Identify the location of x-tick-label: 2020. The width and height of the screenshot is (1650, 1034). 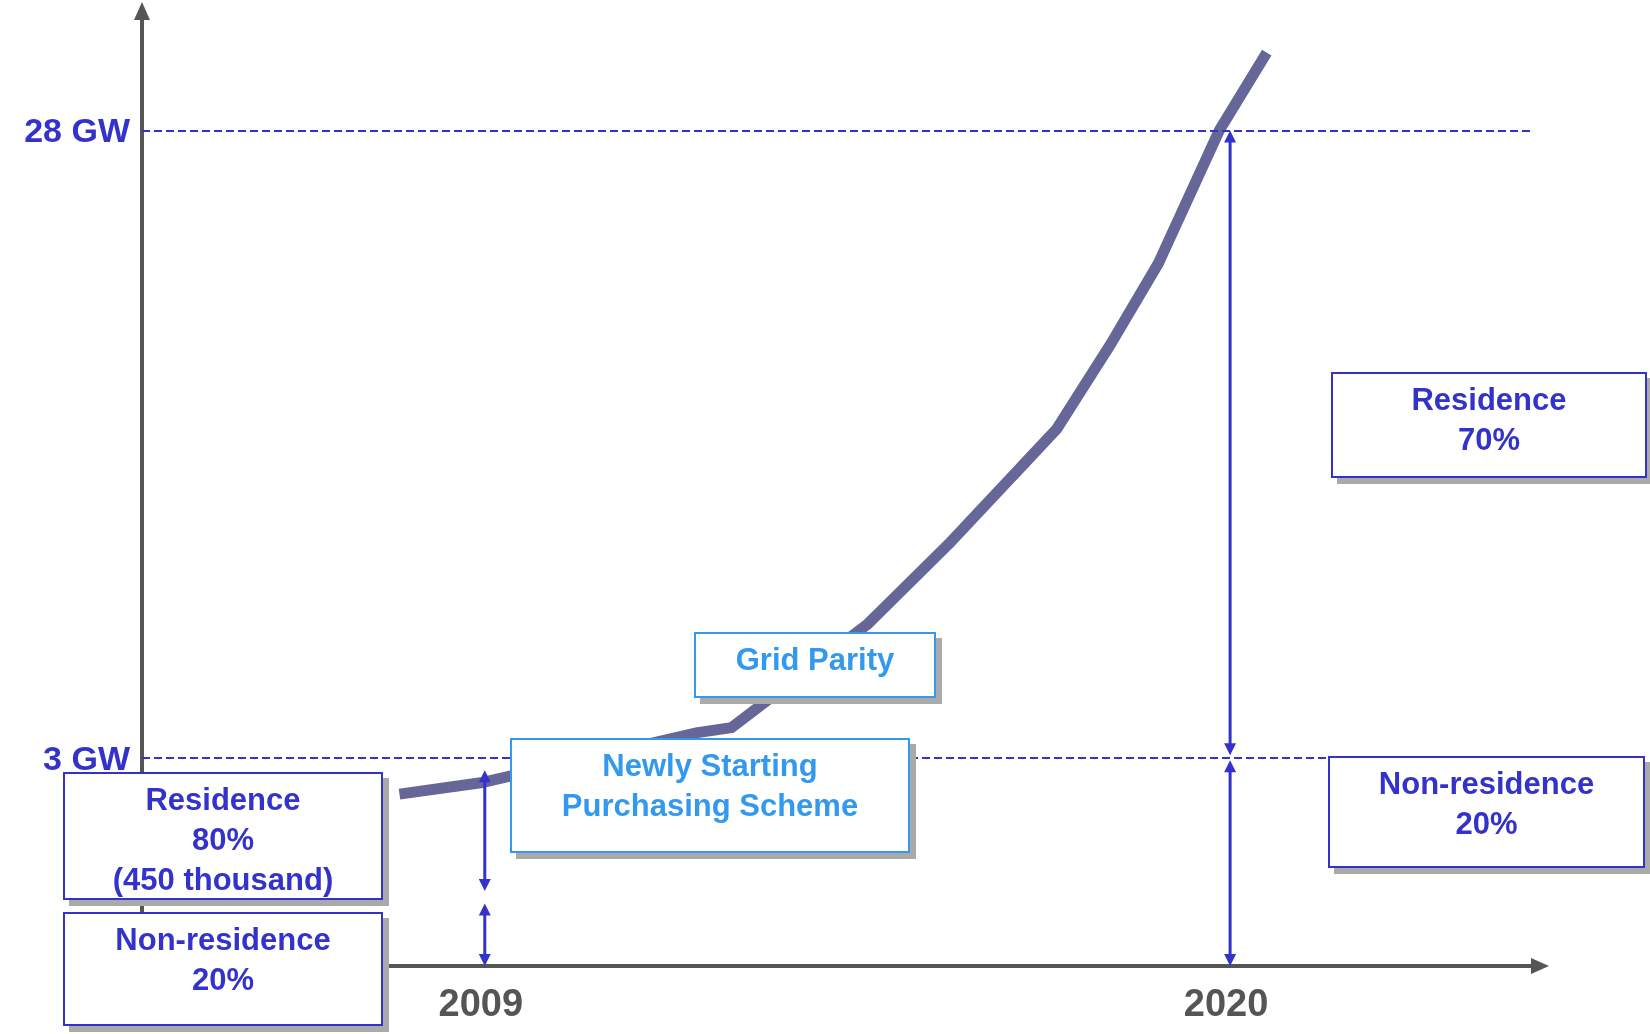
(1226, 1003).